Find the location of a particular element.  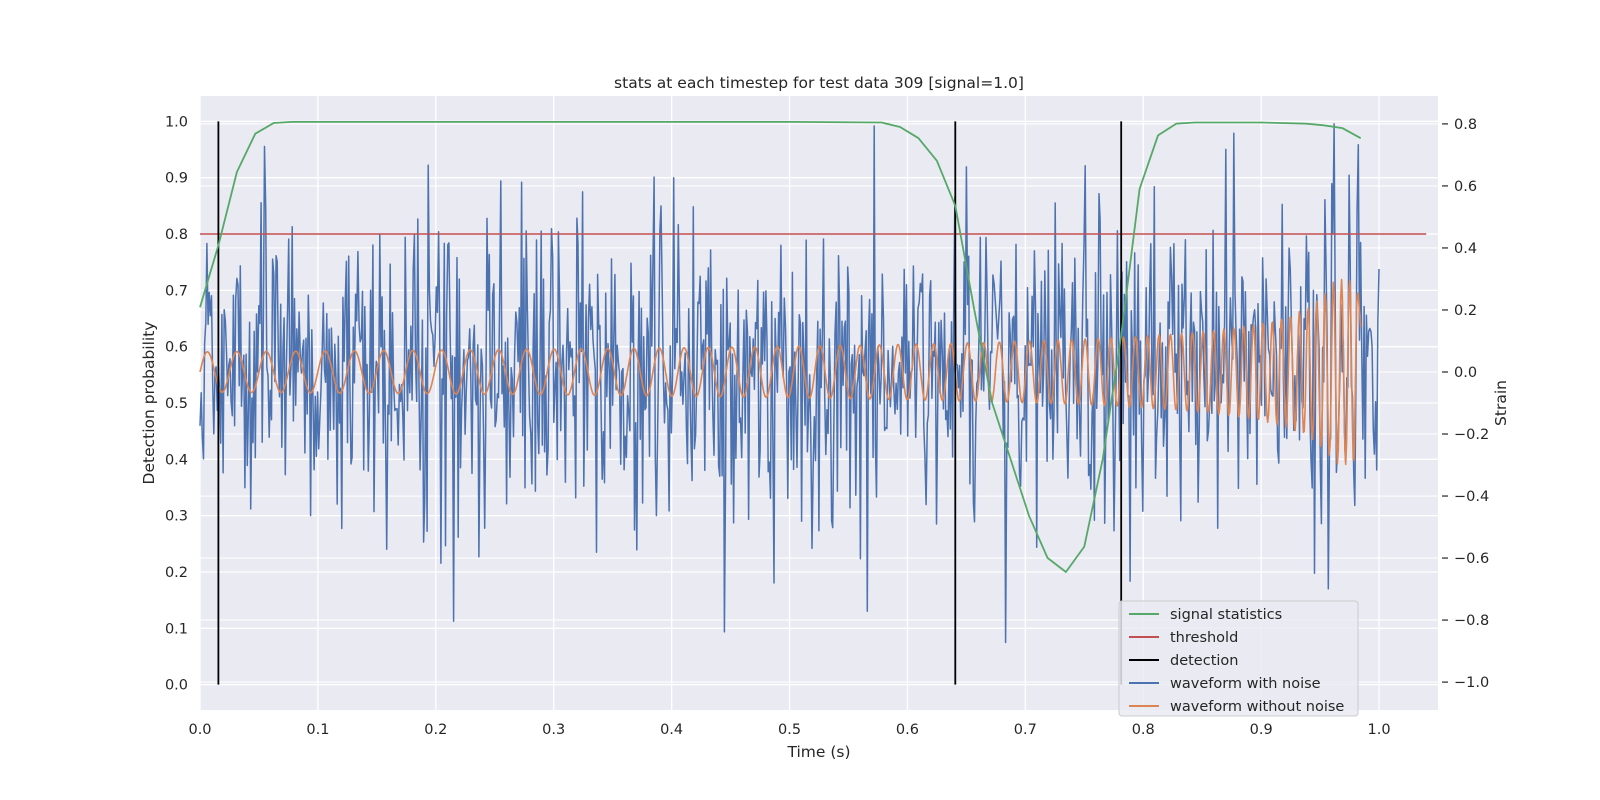

legend-label-waveform-with-noise: waveform with noise is located at coordinates (1245, 684).